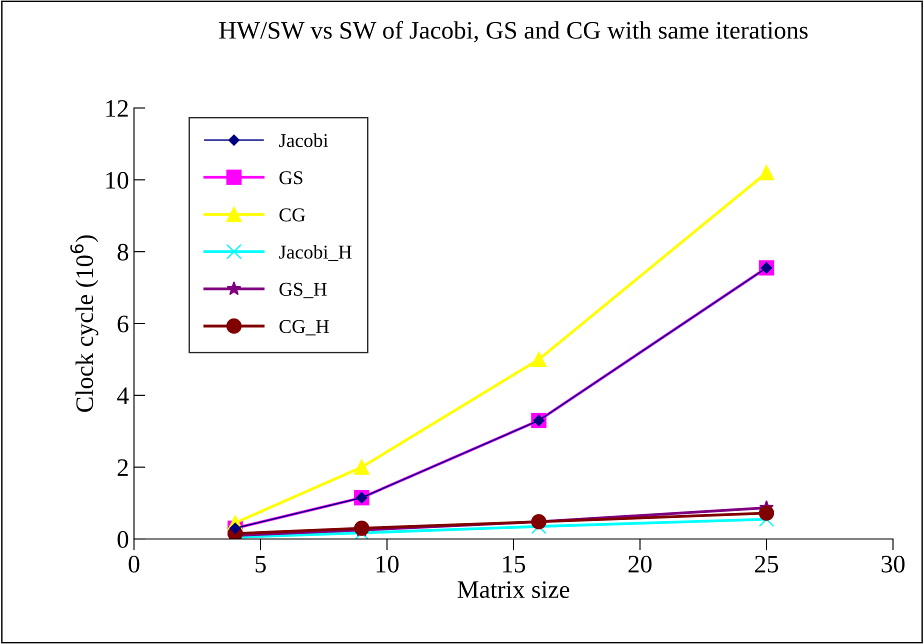 The height and width of the screenshot is (644, 924). I want to click on x-tick-label: 20, so click(640, 564).